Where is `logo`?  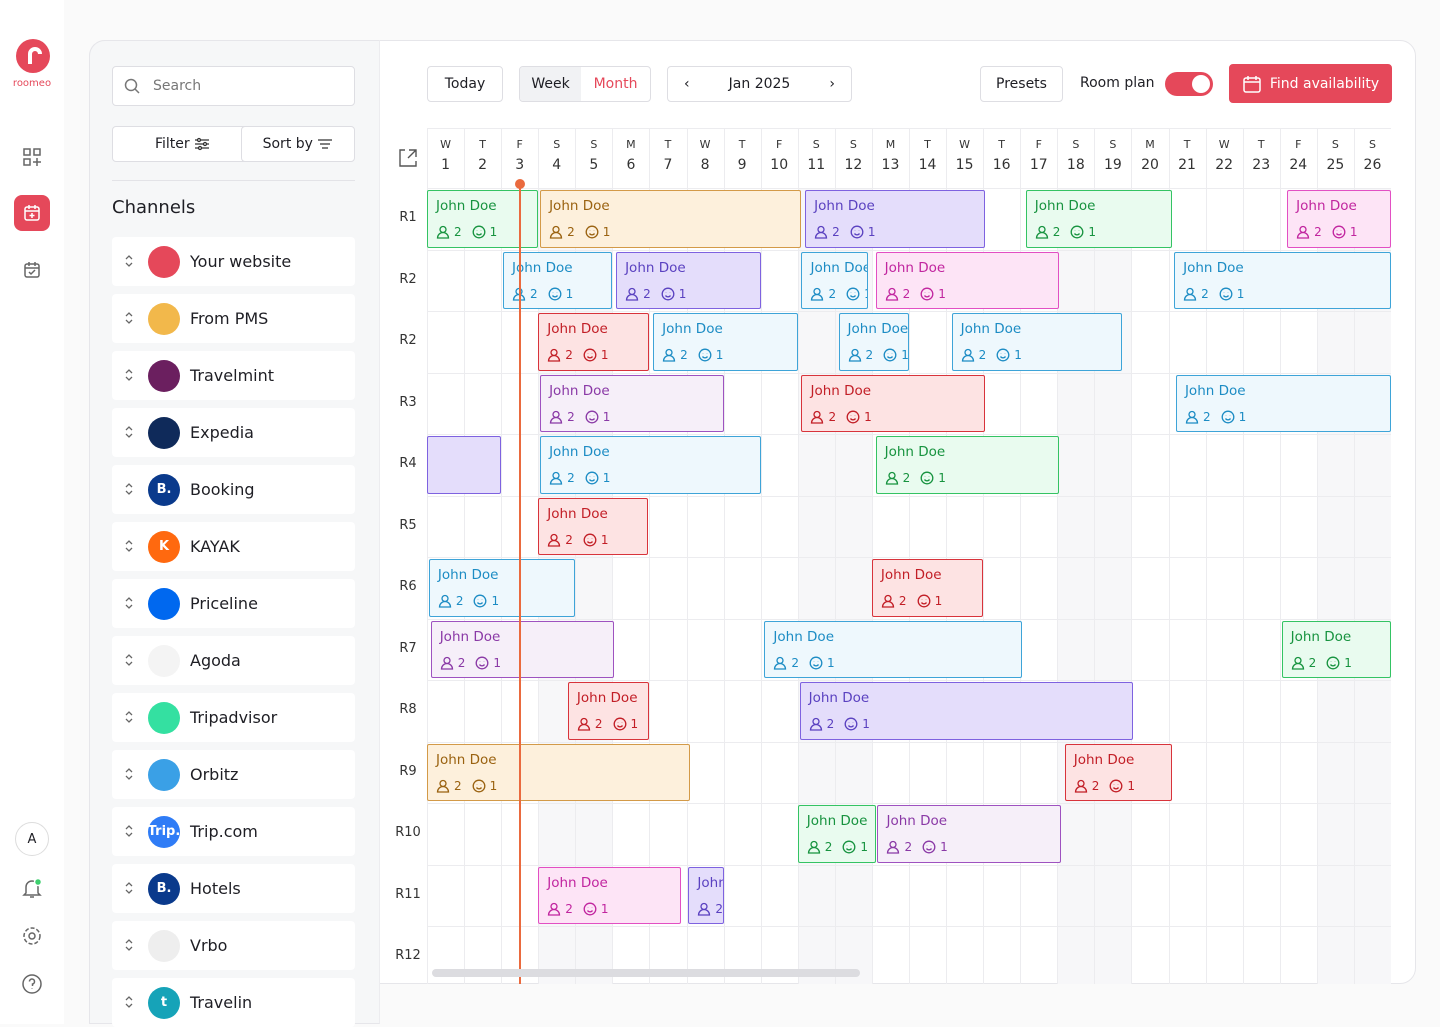
logo is located at coordinates (33, 56).